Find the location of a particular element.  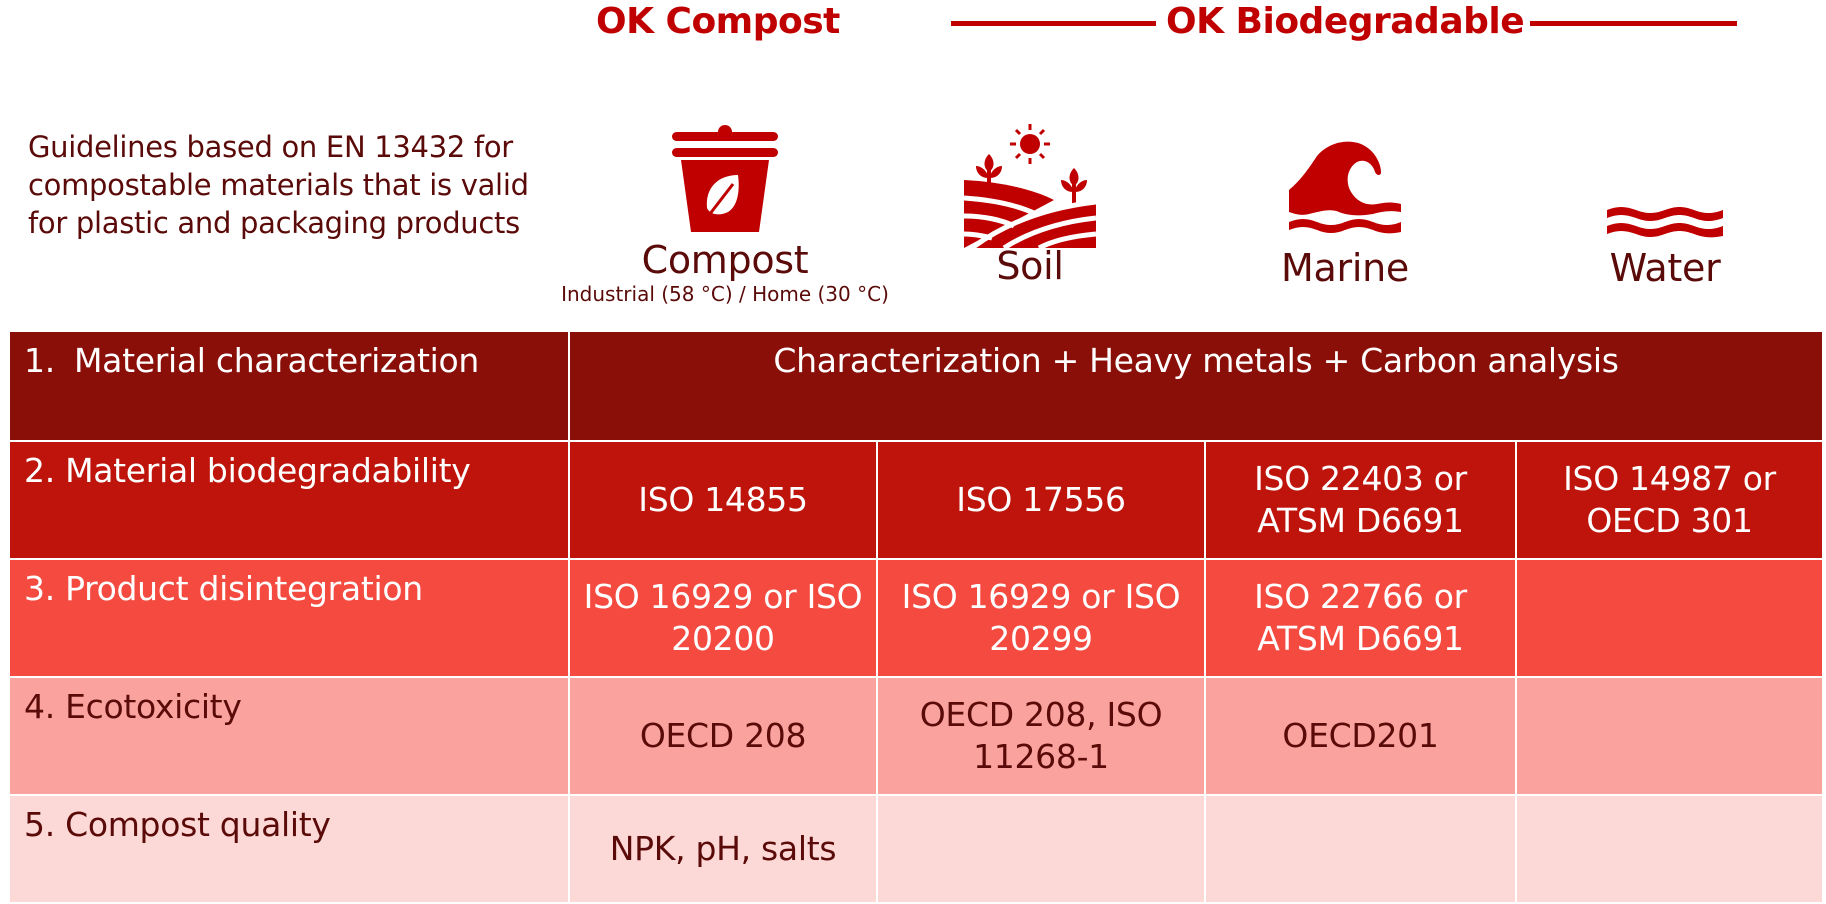

category-water-label: Water is located at coordinates (1665, 268).